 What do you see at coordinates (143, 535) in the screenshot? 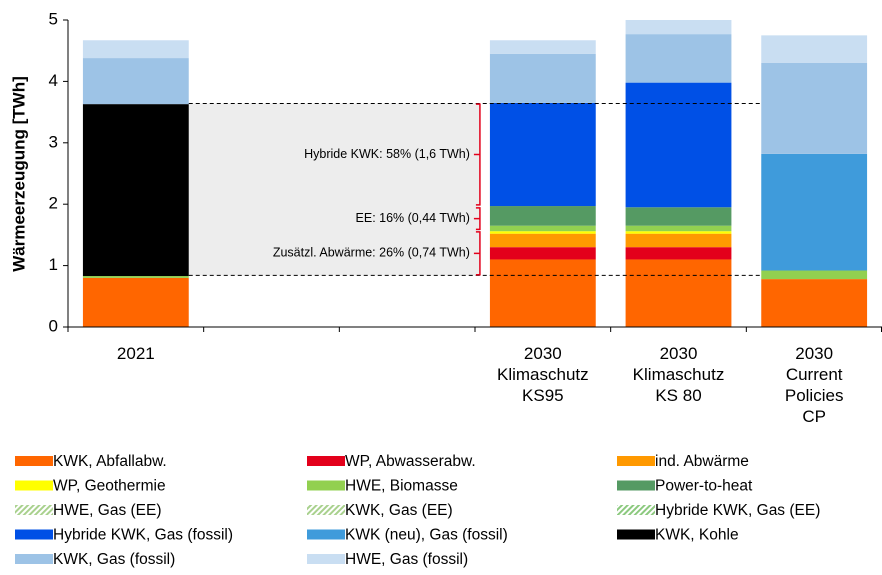
I see `legend-label: Hybride KWK, Gas (fossil)` at bounding box center [143, 535].